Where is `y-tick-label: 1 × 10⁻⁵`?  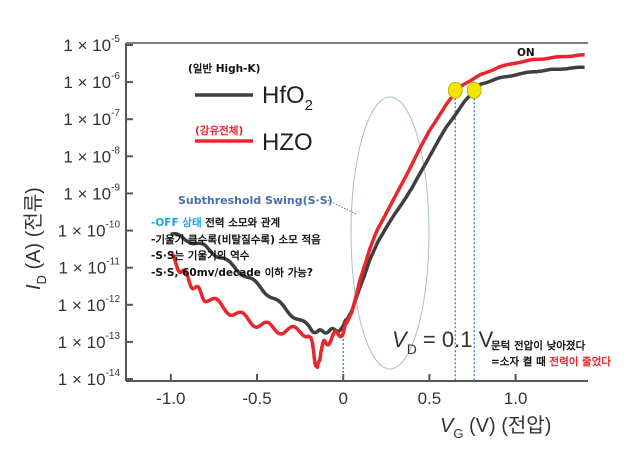
y-tick-label: 1 × 10⁻⁵ is located at coordinates (91, 44).